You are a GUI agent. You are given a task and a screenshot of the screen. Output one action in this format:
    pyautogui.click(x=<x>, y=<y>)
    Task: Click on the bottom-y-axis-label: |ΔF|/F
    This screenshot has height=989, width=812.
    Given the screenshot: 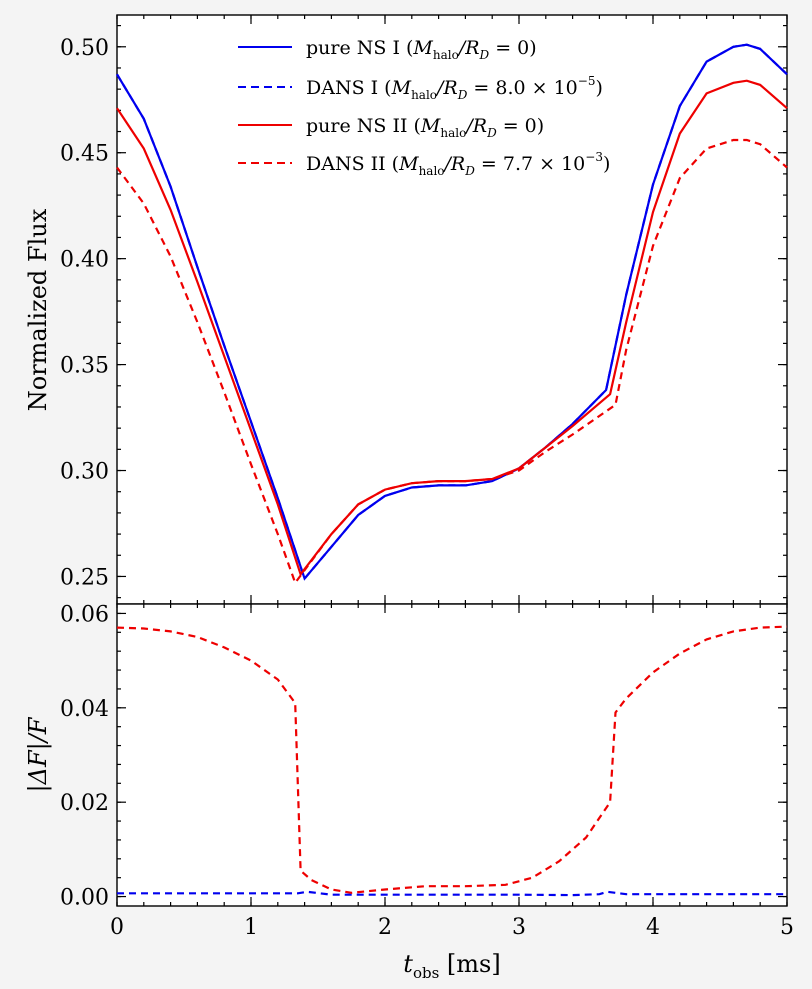 What is the action you would take?
    pyautogui.click(x=38, y=754)
    